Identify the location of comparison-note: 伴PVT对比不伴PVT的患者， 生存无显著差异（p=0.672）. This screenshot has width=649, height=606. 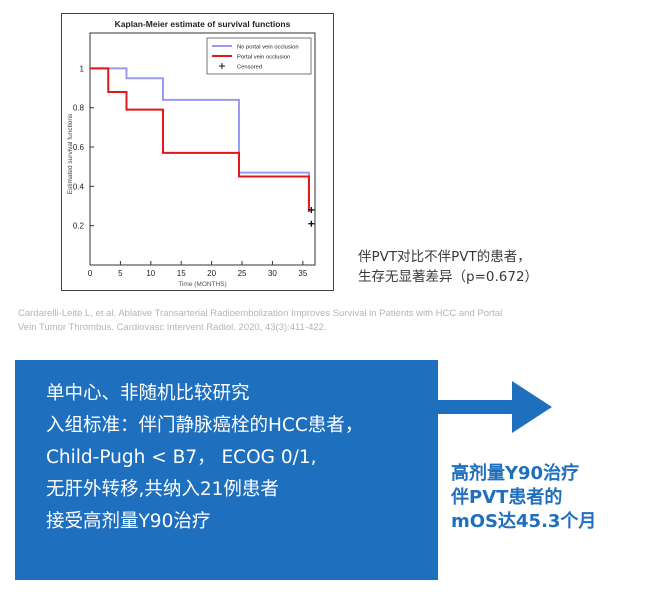
(488, 267).